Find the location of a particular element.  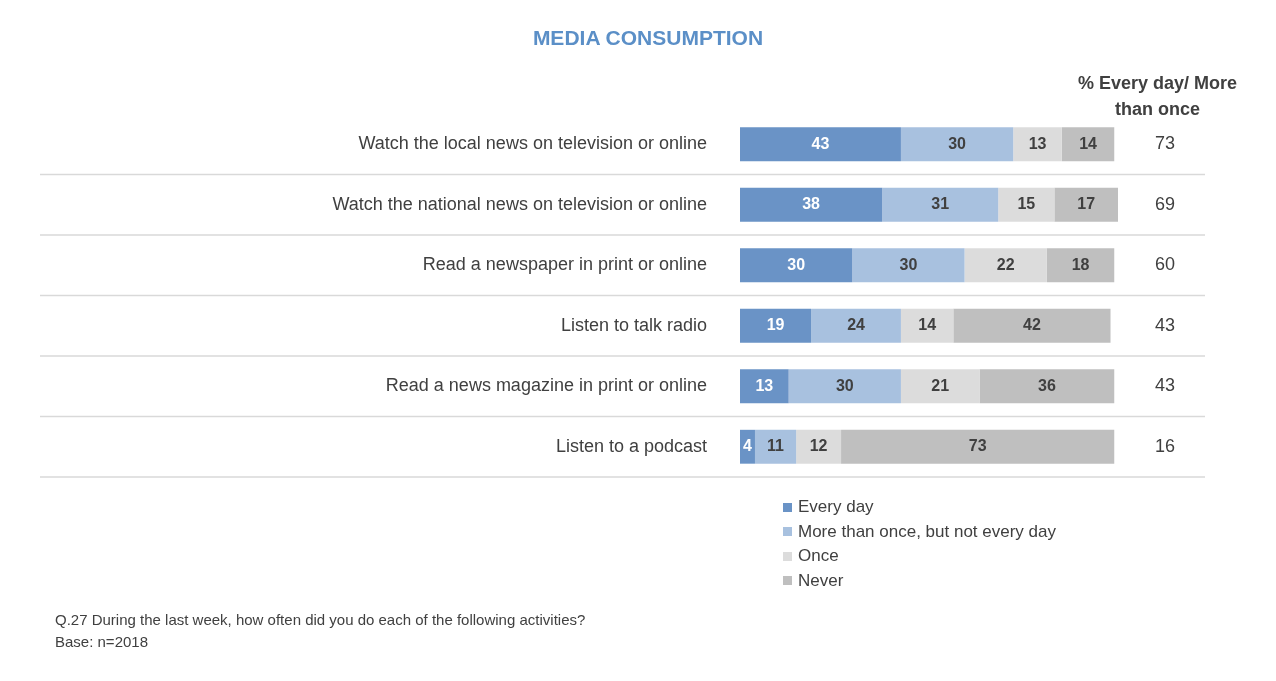

data-label: 15 is located at coordinates (1026, 204).